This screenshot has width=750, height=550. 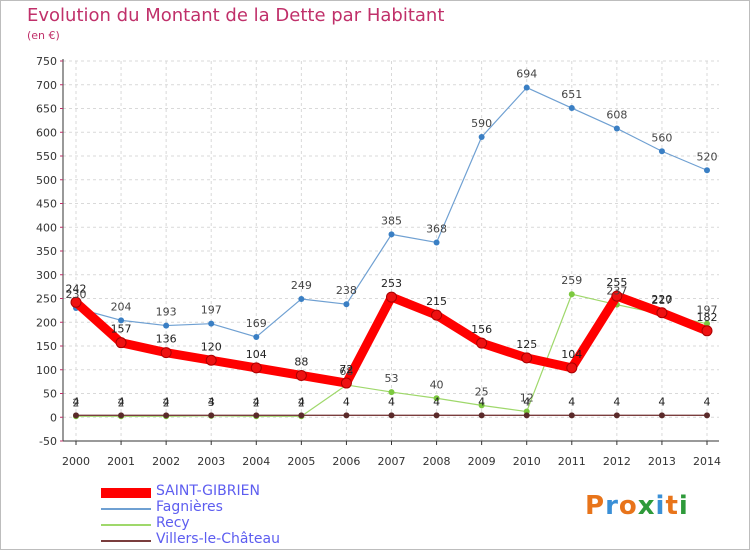 What do you see at coordinates (392, 378) in the screenshot?
I see `data-label: 53` at bounding box center [392, 378].